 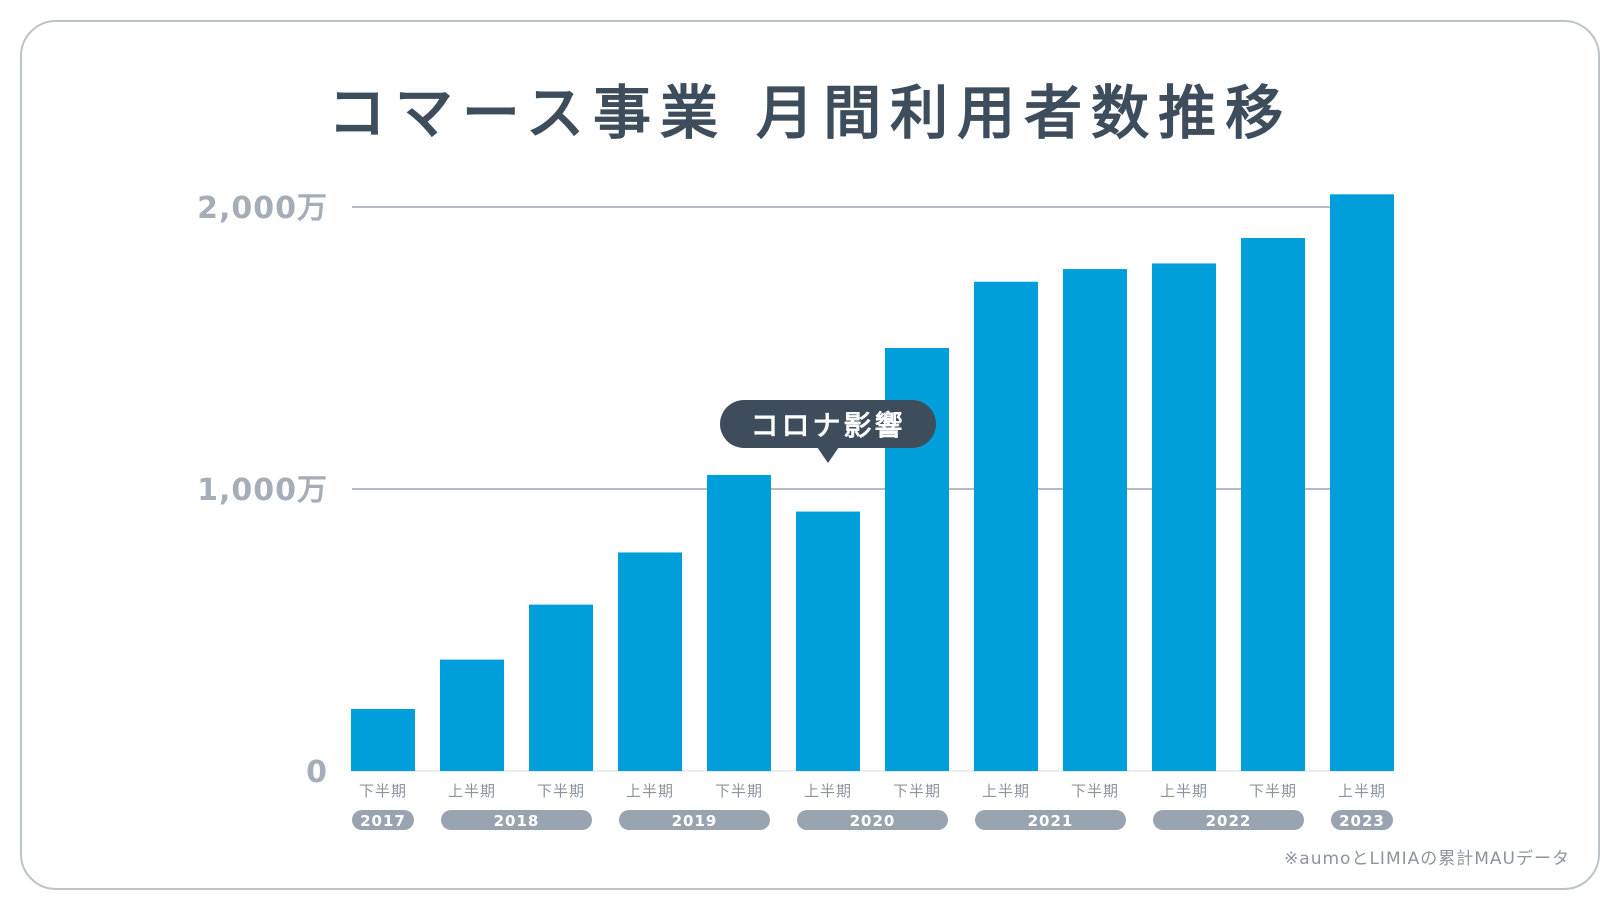 I want to click on year-label: 2020, so click(x=873, y=821).